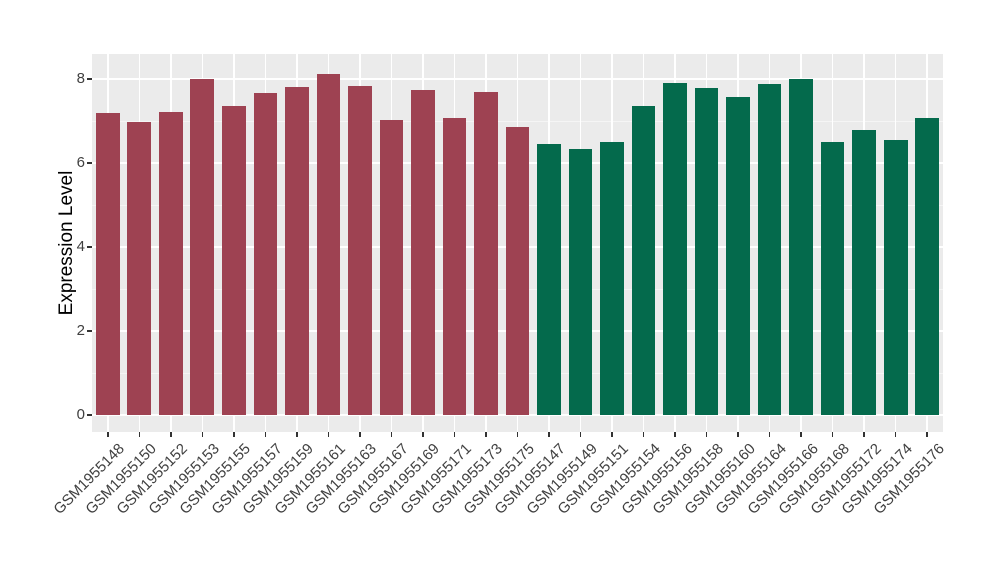 This screenshot has width=1000, height=580. What do you see at coordinates (139, 268) in the screenshot?
I see `bar-GSM1955150` at bounding box center [139, 268].